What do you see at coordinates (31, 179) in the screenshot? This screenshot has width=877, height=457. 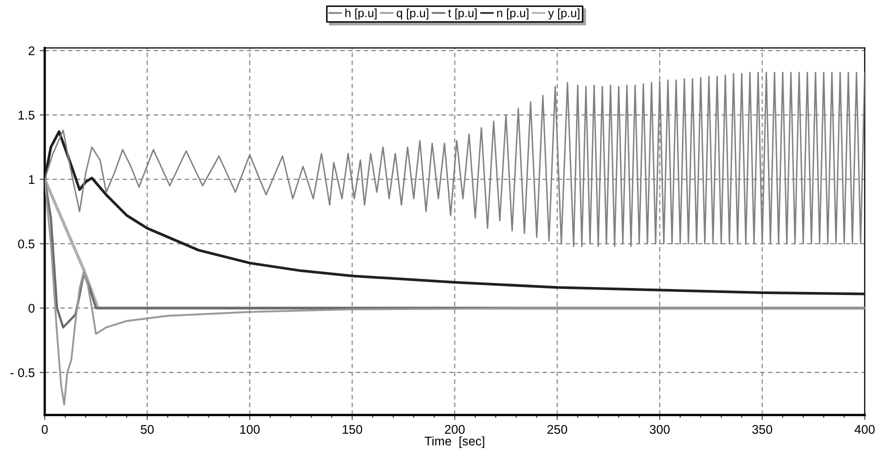 I see `y-tick-label: 1` at bounding box center [31, 179].